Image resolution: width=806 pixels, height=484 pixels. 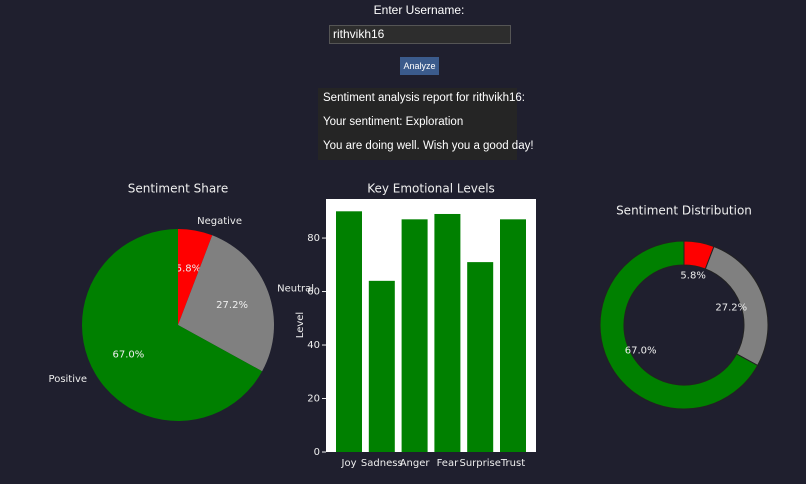 What do you see at coordinates (313, 399) in the screenshot?
I see `y-tick-label: 20` at bounding box center [313, 399].